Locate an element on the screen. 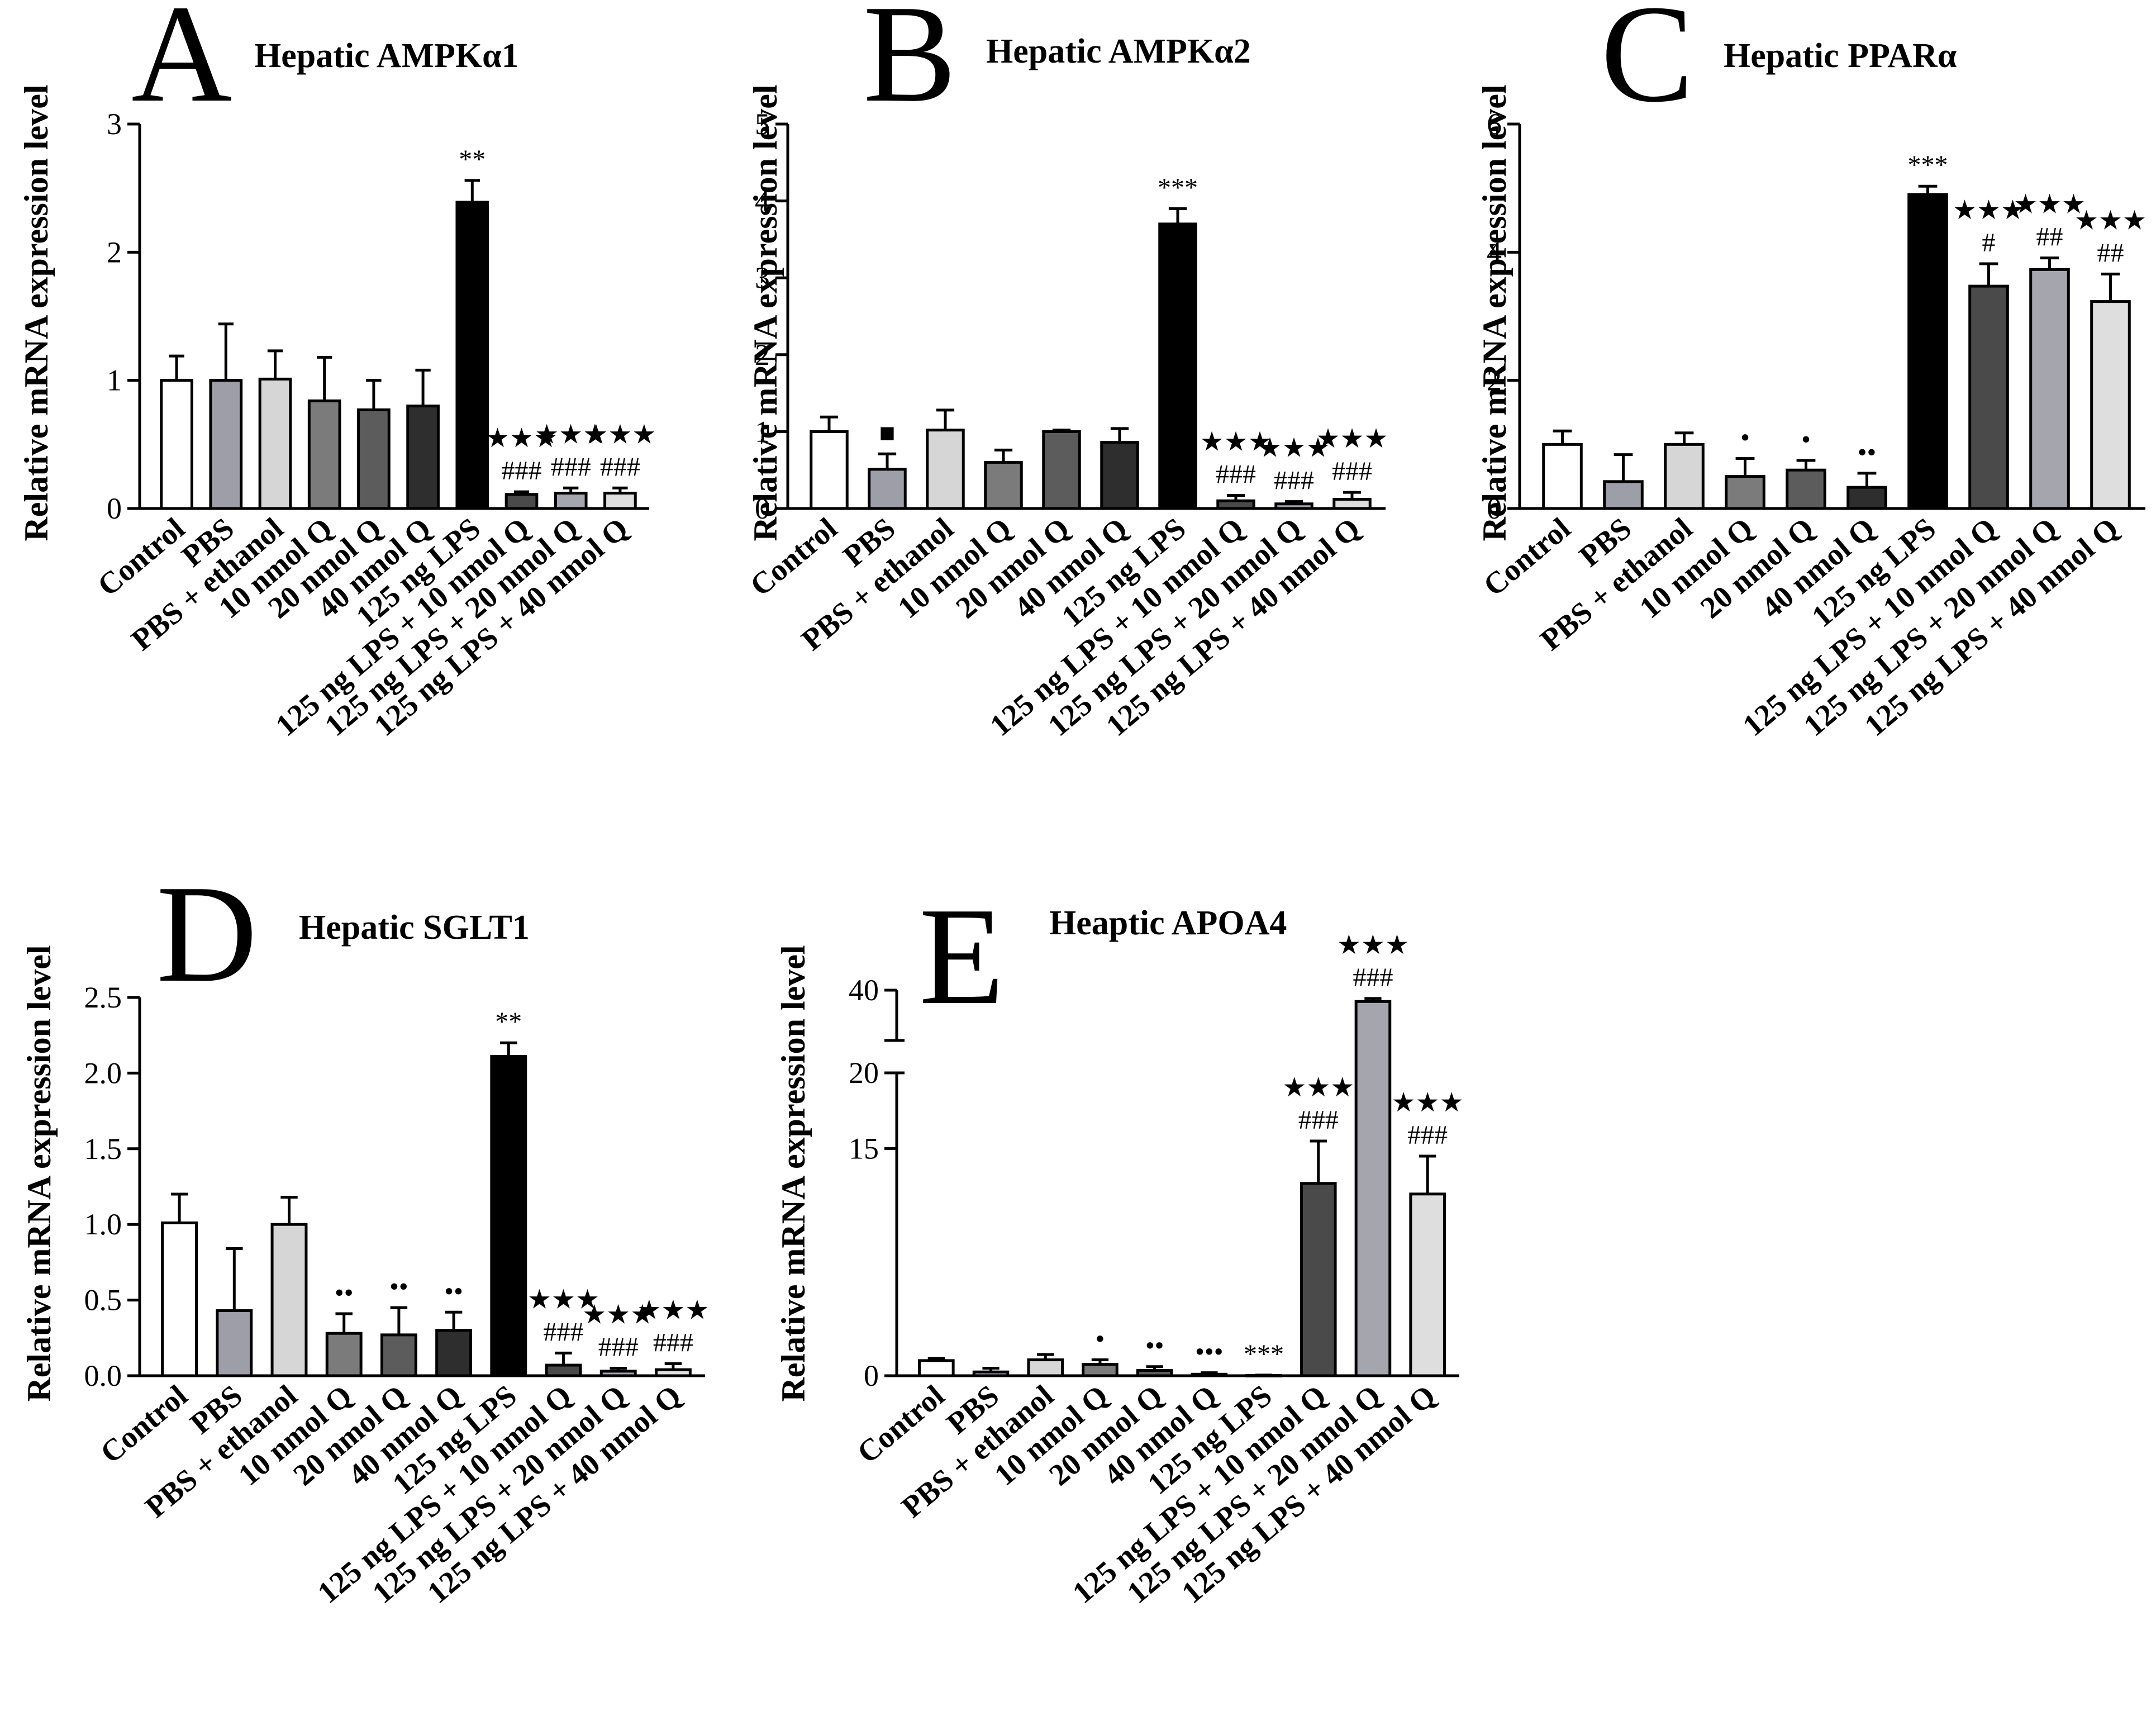 The height and width of the screenshot is (1711, 2156). panel-label: C is located at coordinates (1647, 65).